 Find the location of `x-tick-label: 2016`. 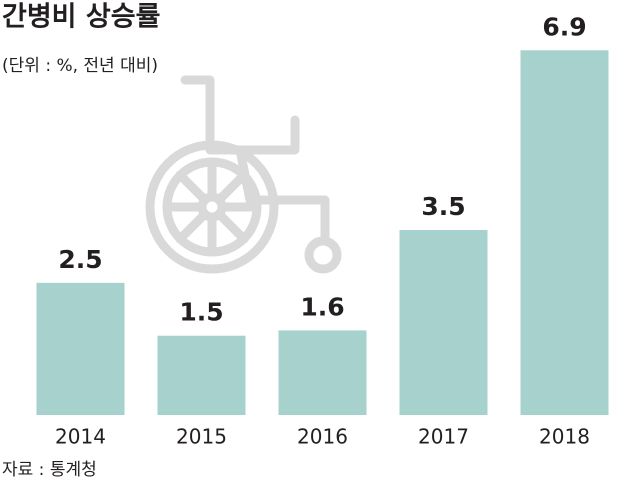

x-tick-label: 2016 is located at coordinates (322, 437).